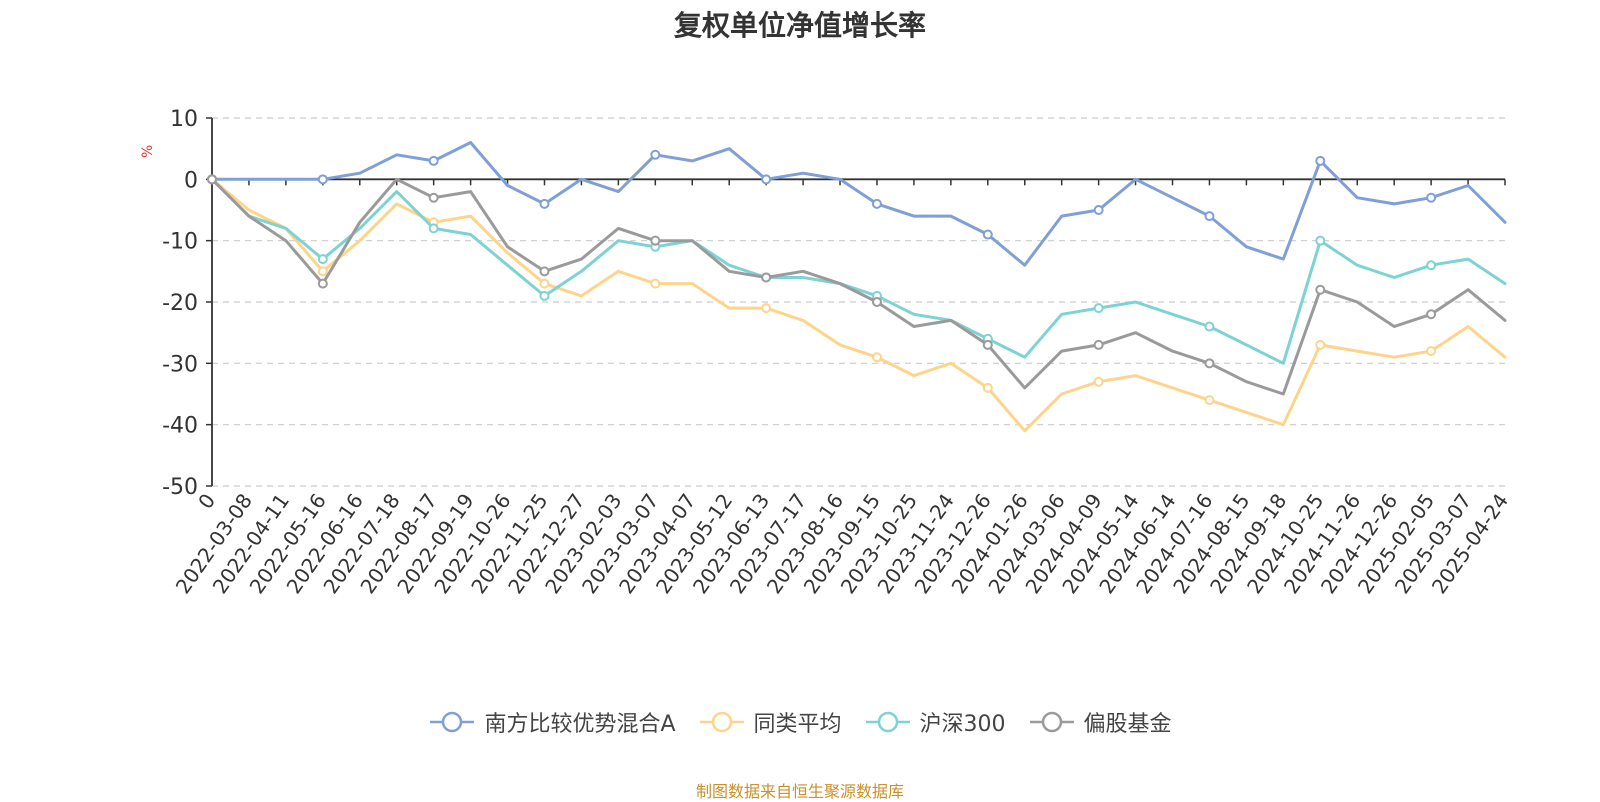 The width and height of the screenshot is (1600, 802). What do you see at coordinates (180, 303) in the screenshot?
I see `y-tick-label: -20` at bounding box center [180, 303].